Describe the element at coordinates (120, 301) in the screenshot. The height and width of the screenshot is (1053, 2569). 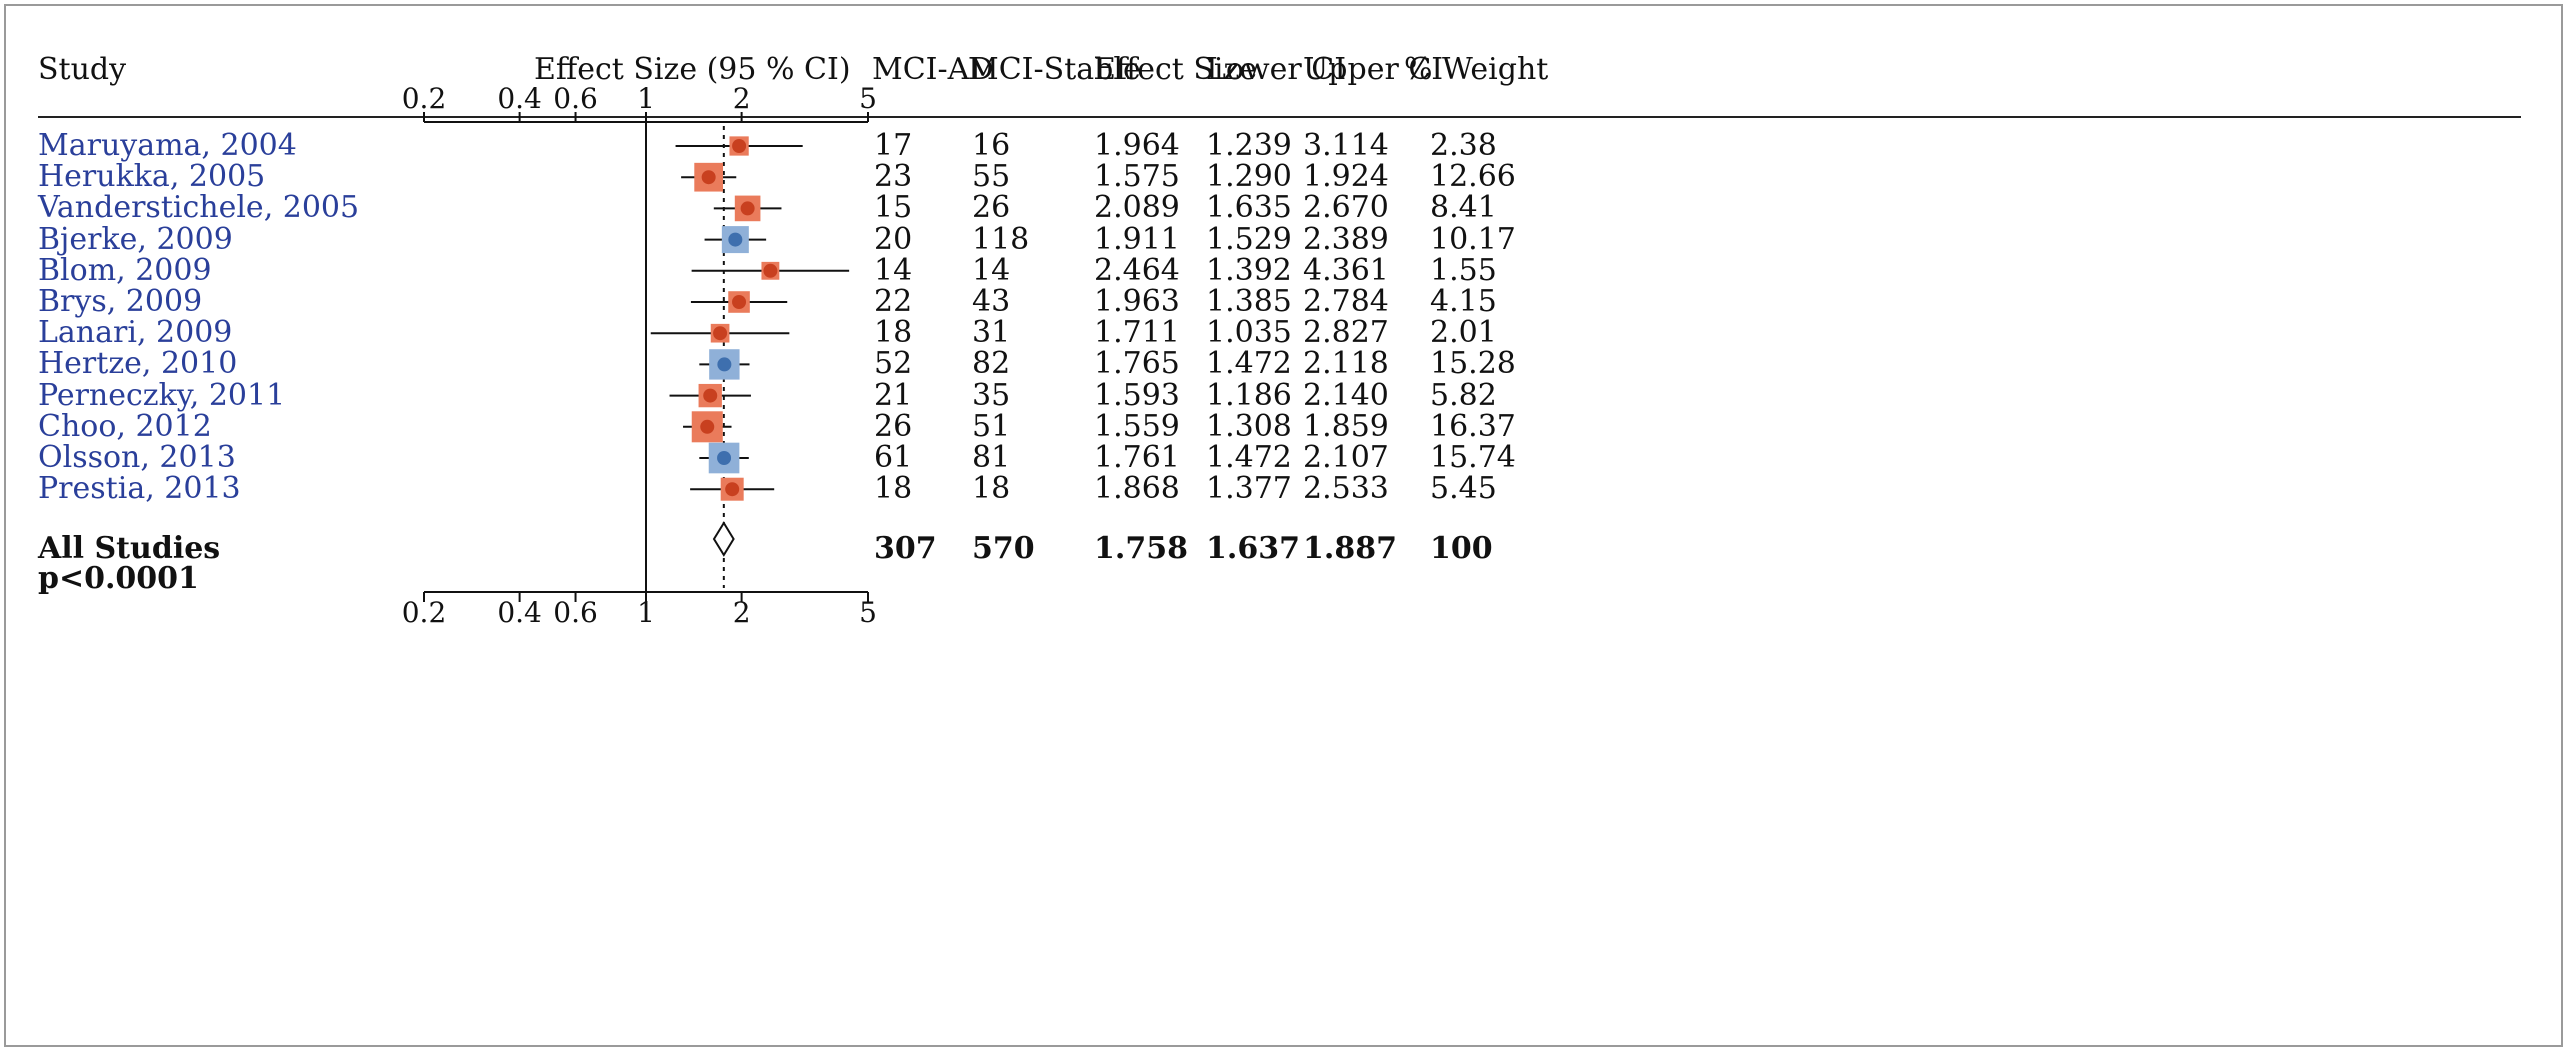
I see `study-name: Brys, 2009` at that location.